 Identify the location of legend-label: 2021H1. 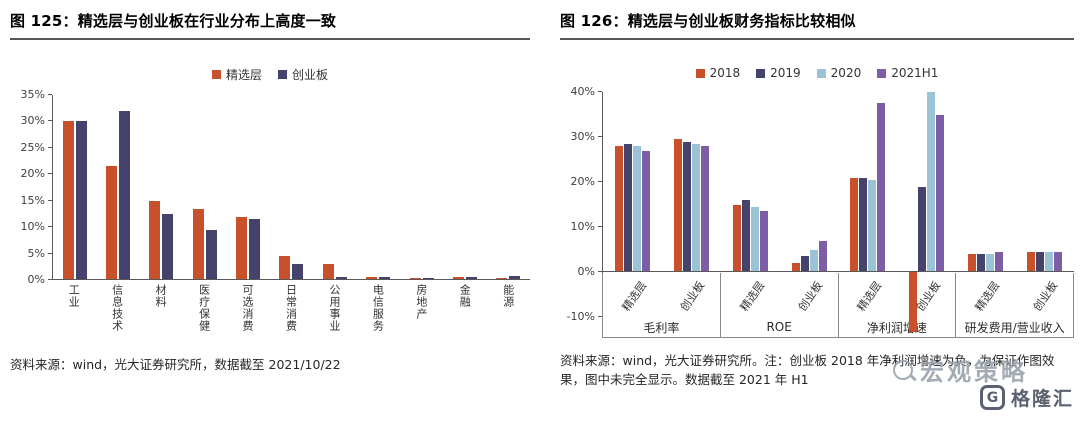
(915, 73).